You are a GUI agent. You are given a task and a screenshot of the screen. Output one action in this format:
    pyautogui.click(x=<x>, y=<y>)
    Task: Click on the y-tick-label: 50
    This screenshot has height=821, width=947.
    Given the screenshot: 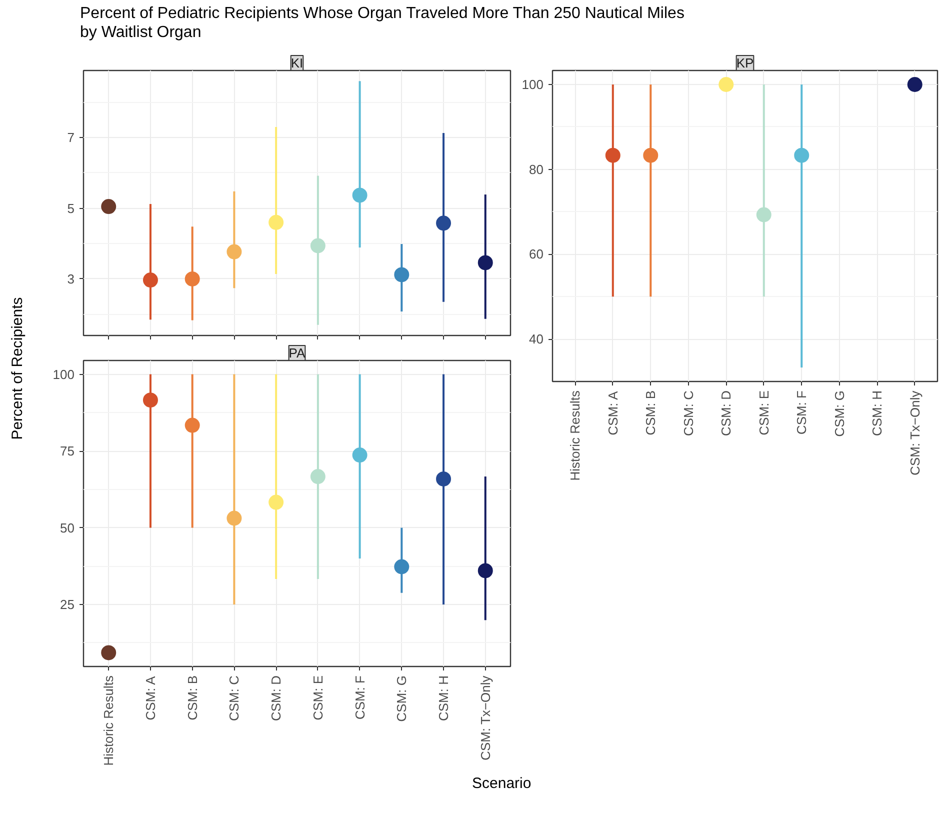 What is the action you would take?
    pyautogui.click(x=67, y=528)
    